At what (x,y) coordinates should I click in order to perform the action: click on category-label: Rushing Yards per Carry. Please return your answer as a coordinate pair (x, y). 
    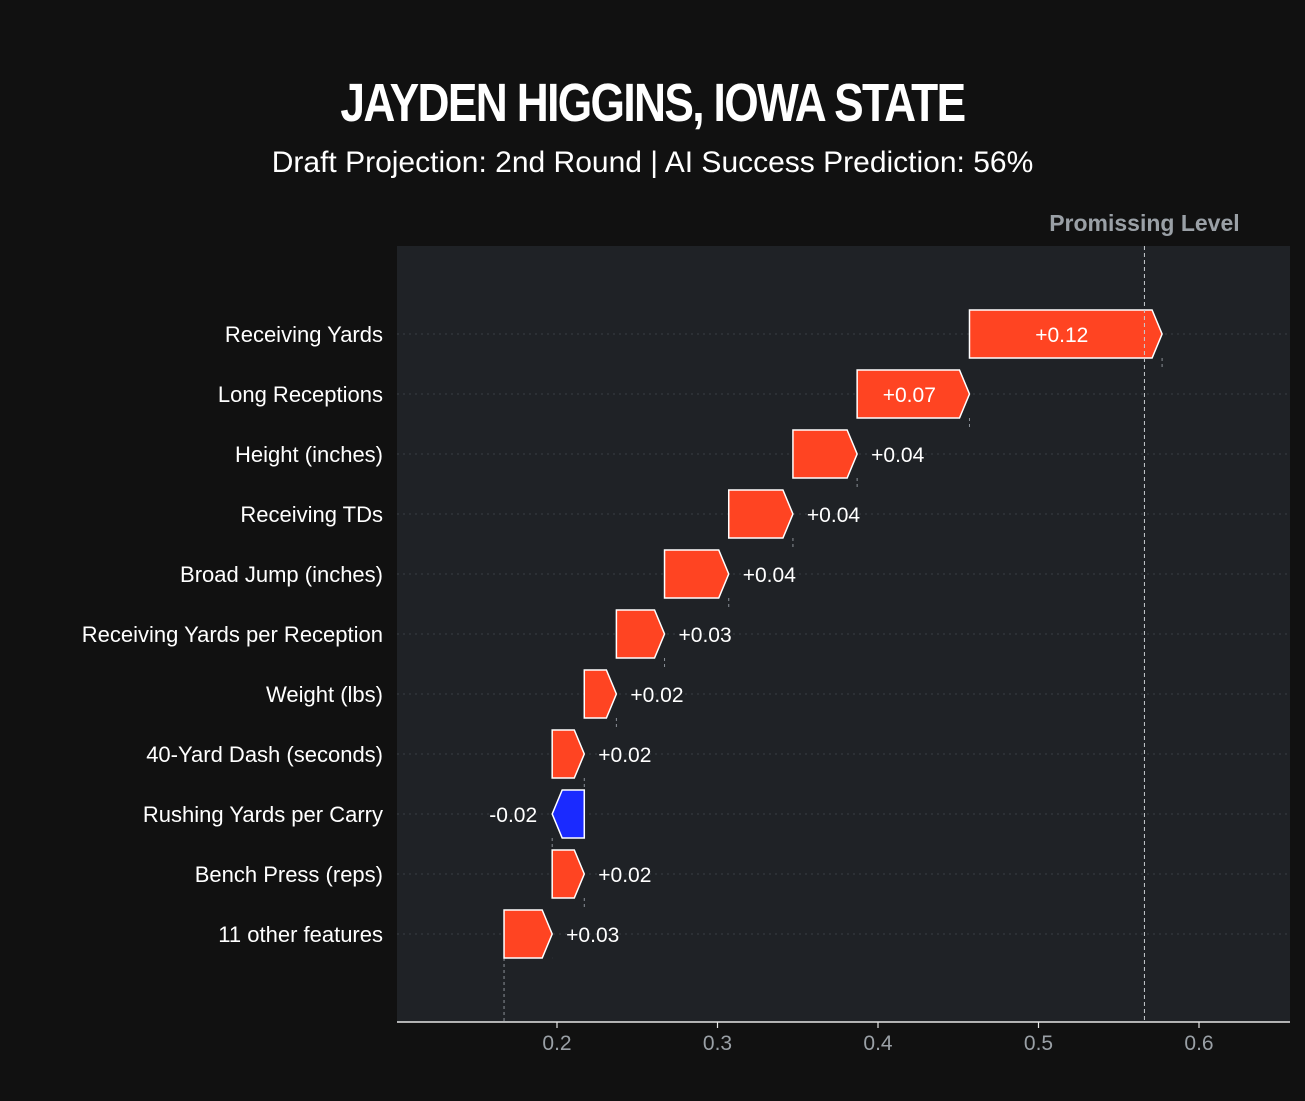
    Looking at the image, I should click on (263, 814).